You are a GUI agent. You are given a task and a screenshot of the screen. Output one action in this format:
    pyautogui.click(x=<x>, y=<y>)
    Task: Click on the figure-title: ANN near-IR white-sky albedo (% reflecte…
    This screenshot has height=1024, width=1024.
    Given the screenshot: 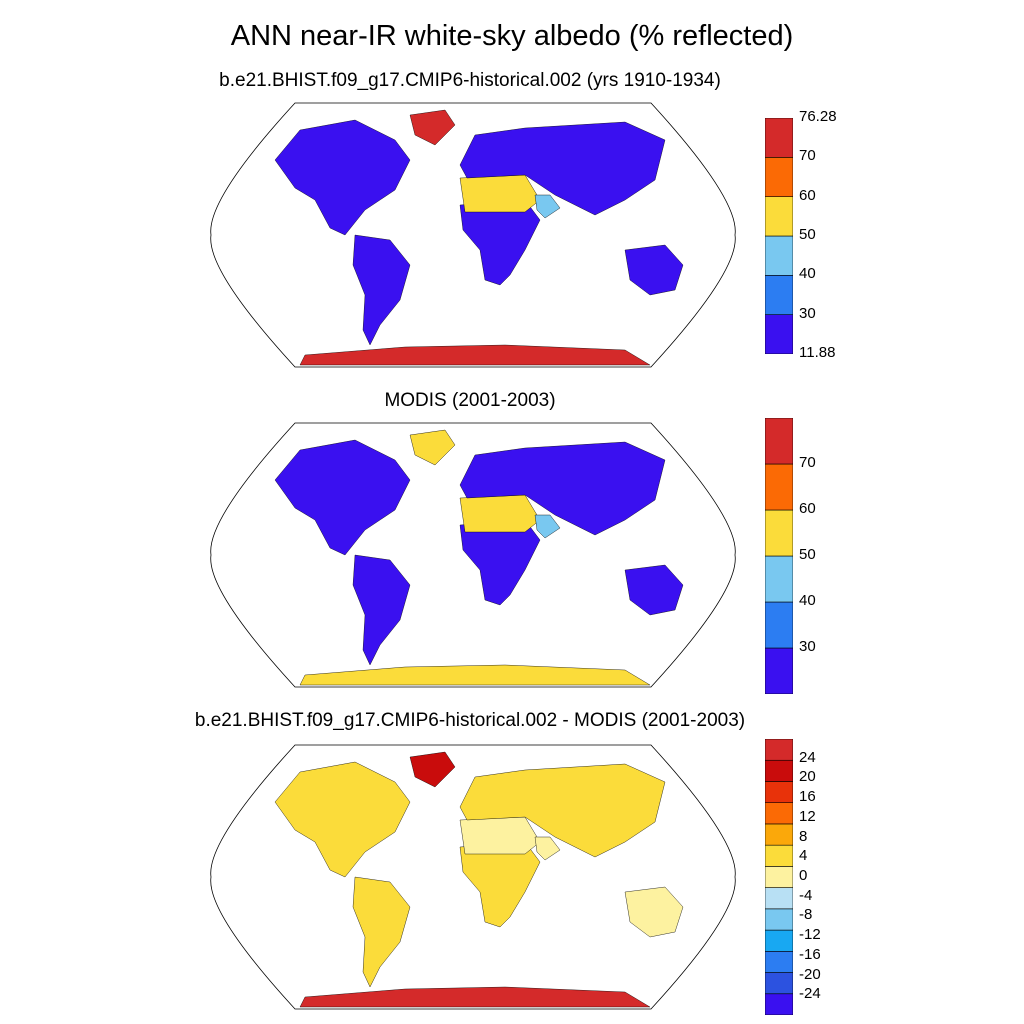 What is the action you would take?
    pyautogui.click(x=512, y=36)
    